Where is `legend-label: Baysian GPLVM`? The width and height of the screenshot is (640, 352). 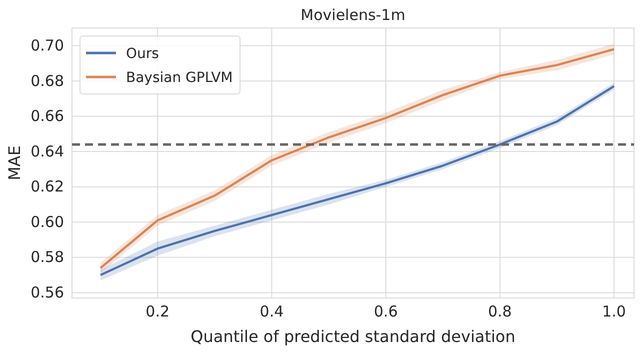
legend-label: Baysian GPLVM is located at coordinates (179, 78).